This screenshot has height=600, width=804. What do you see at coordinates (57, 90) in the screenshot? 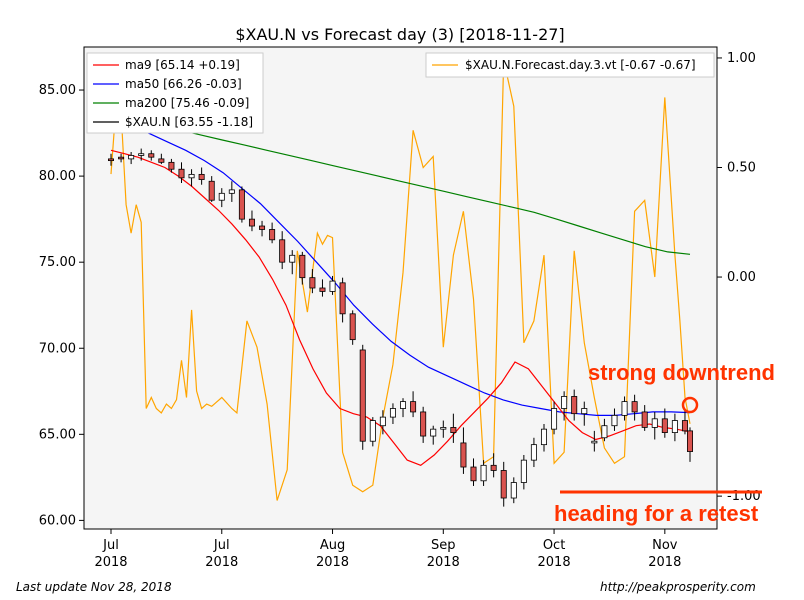
I see `left-tick-label: 85.00` at bounding box center [57, 90].